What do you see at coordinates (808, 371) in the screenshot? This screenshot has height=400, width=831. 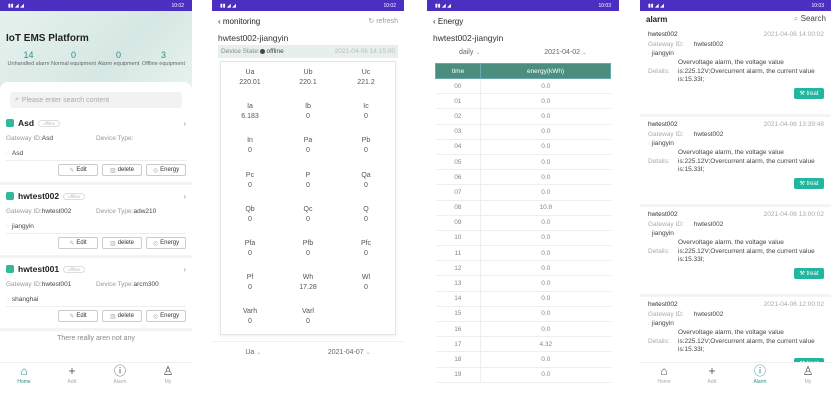 I see `user-icon: ♙` at bounding box center [808, 371].